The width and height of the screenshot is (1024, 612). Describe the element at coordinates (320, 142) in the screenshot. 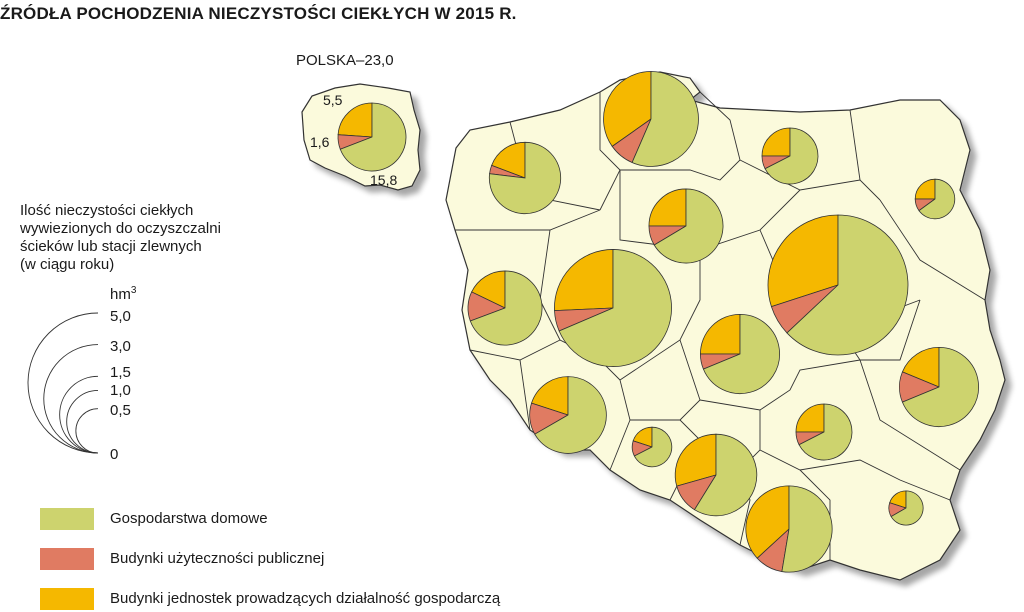

I see `inset-value-budynki-uzytecznosci: 1,6` at that location.